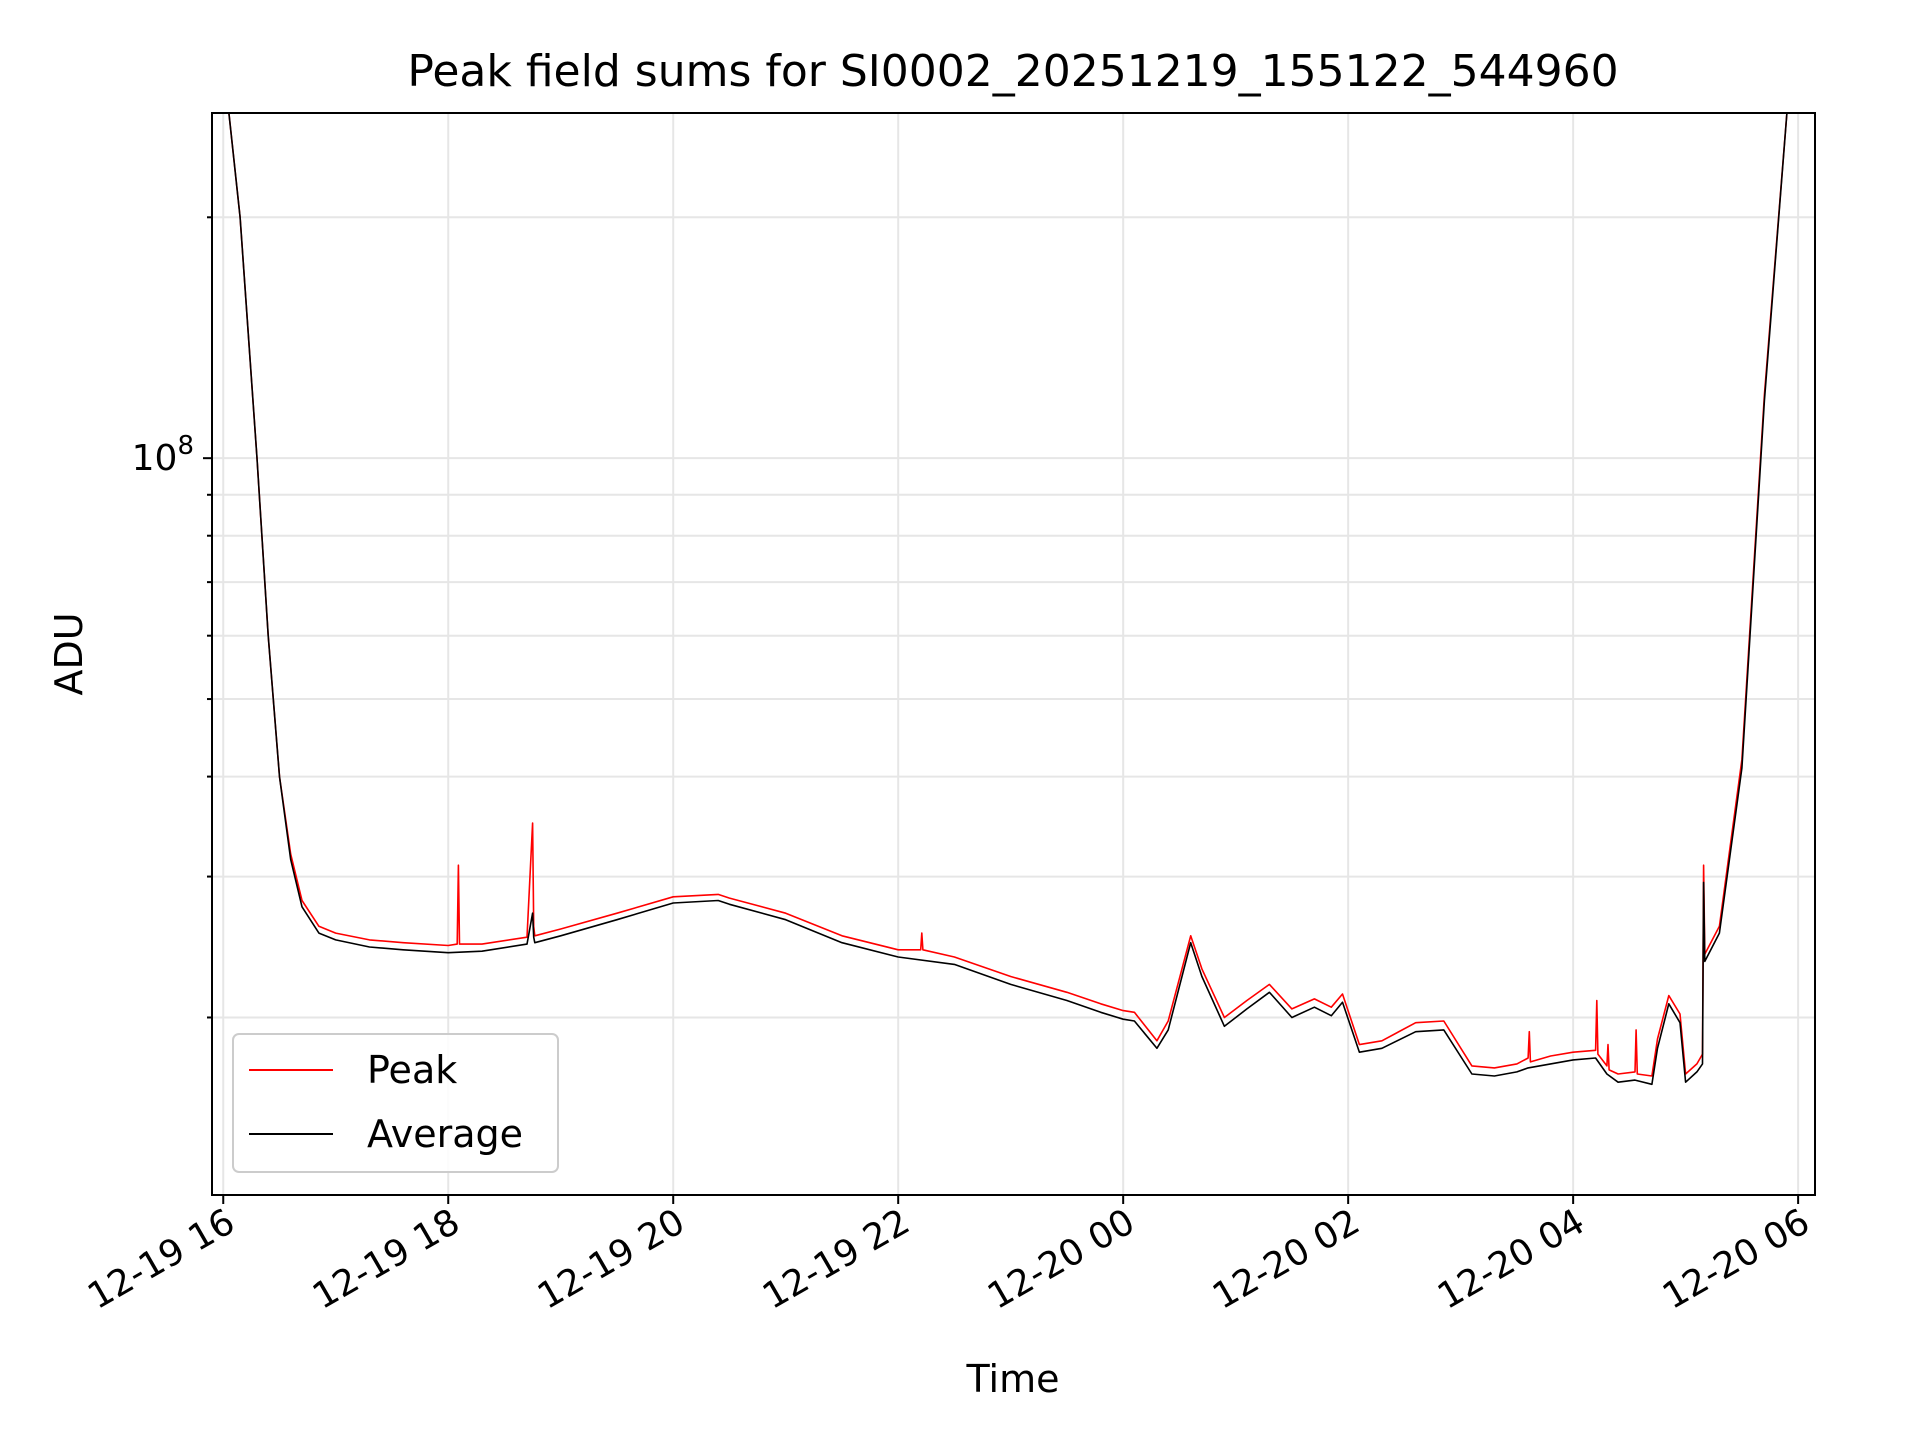 This screenshot has width=1920, height=1440. I want to click on y-tick-base: 10, so click(155, 458).